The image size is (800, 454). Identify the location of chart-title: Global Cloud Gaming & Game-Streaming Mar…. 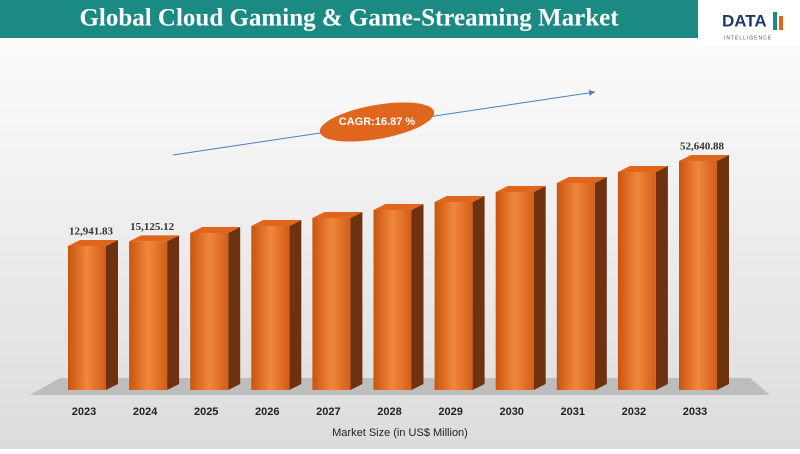
(349, 18).